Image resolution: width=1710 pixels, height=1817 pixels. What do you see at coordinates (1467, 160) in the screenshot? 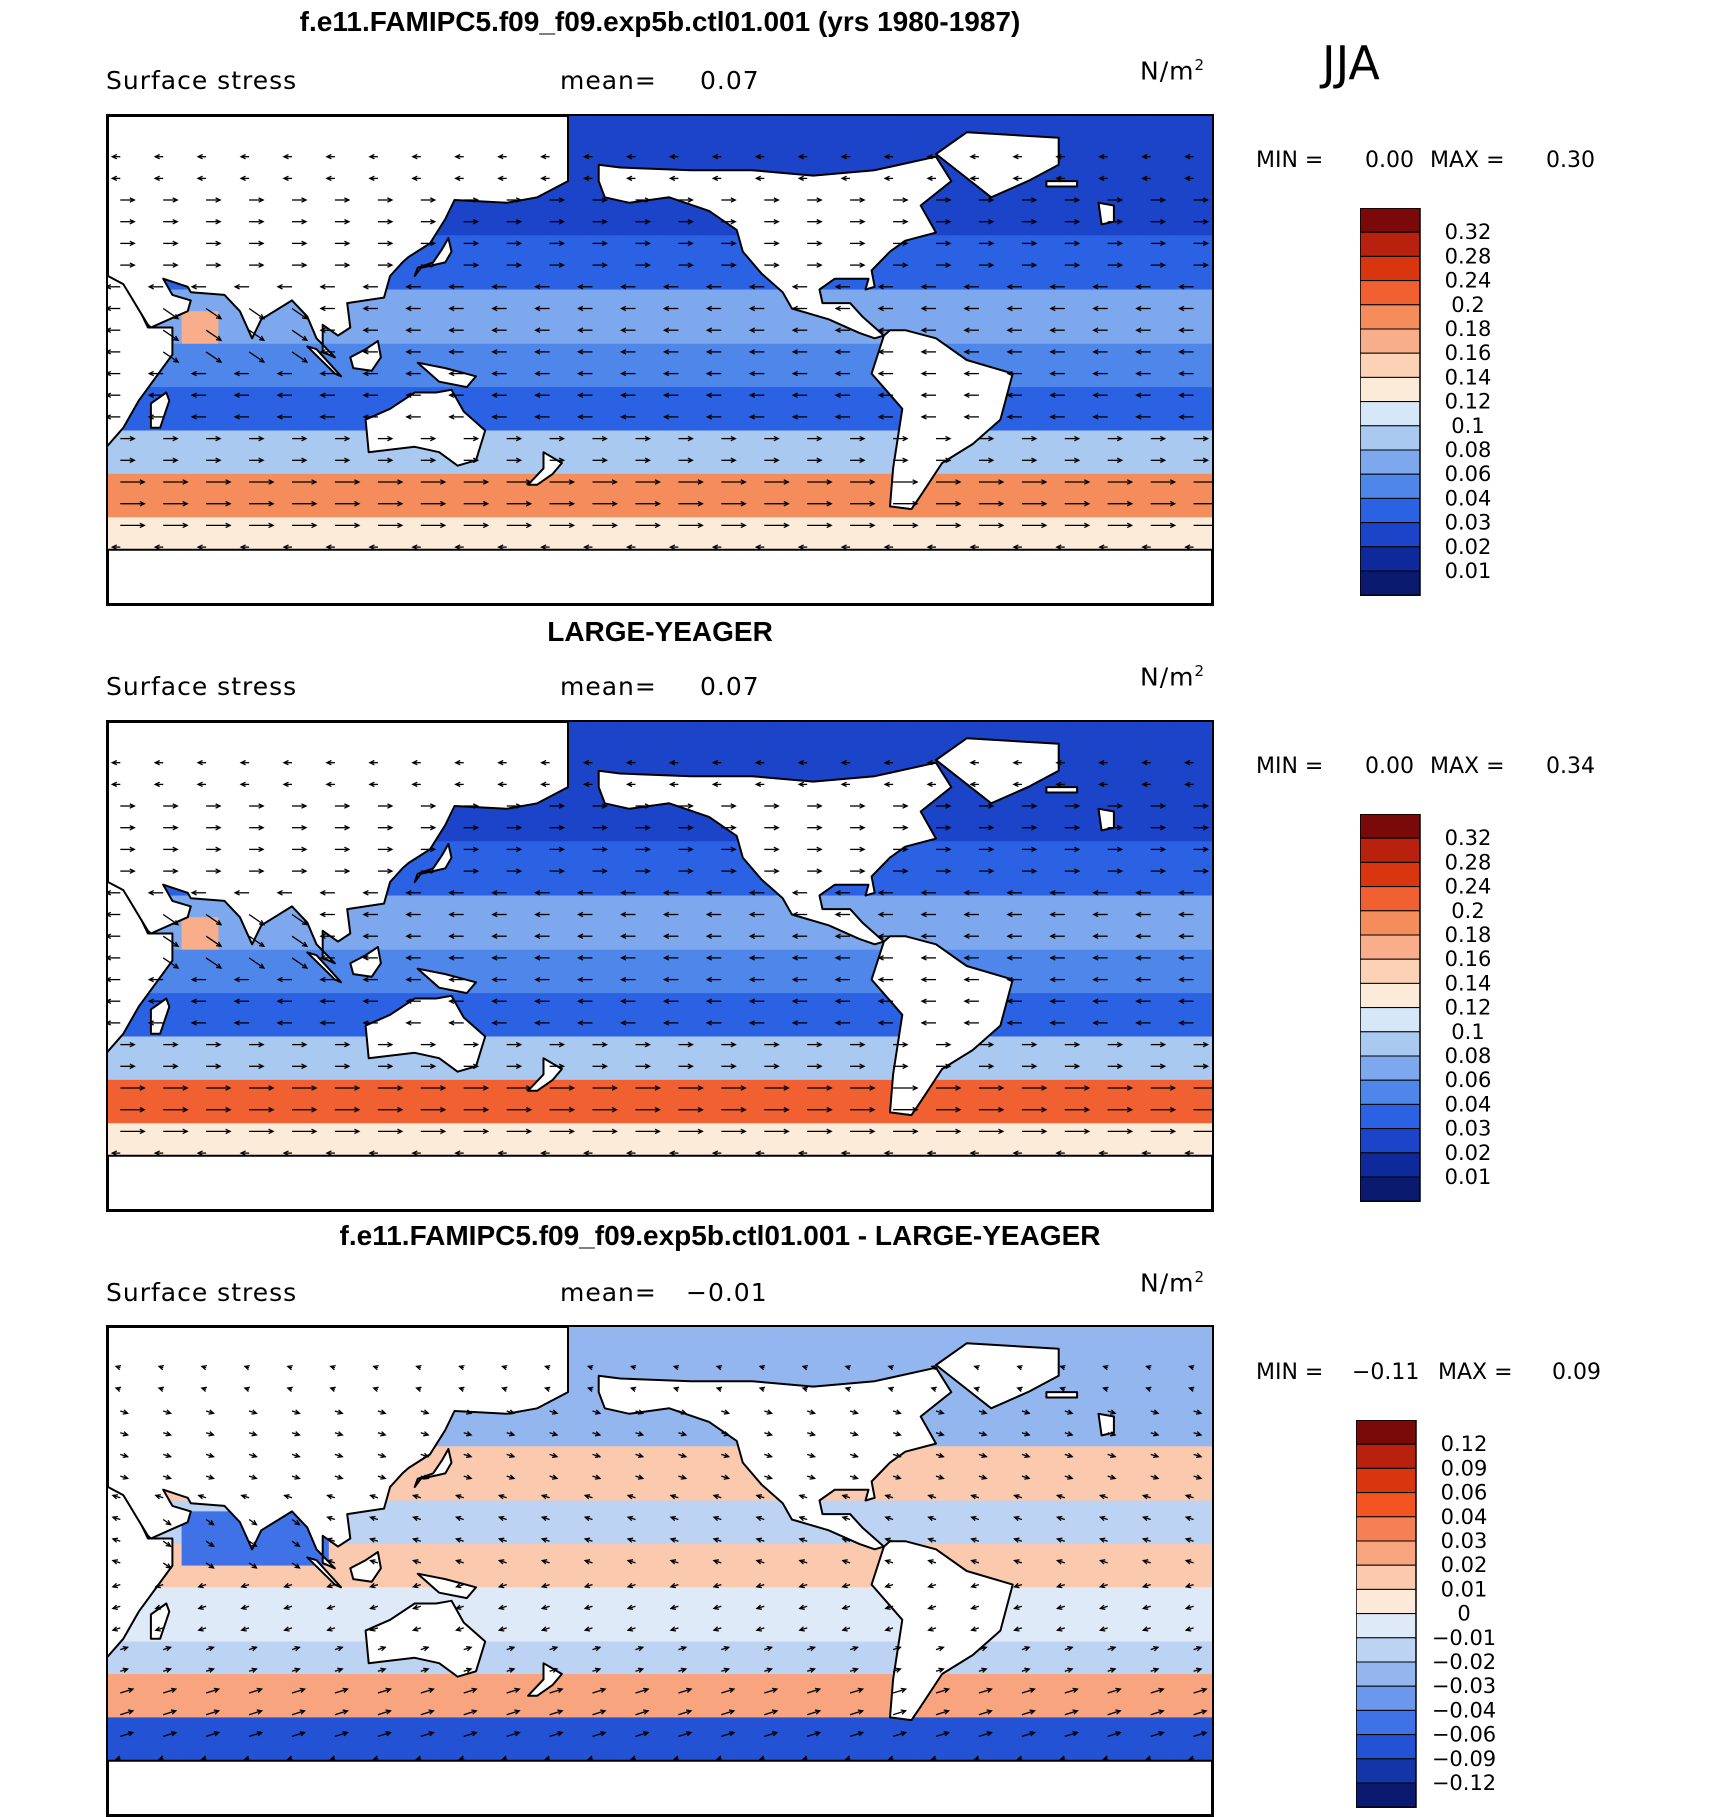
I see `panel-1-max-label: MAX =` at bounding box center [1467, 160].